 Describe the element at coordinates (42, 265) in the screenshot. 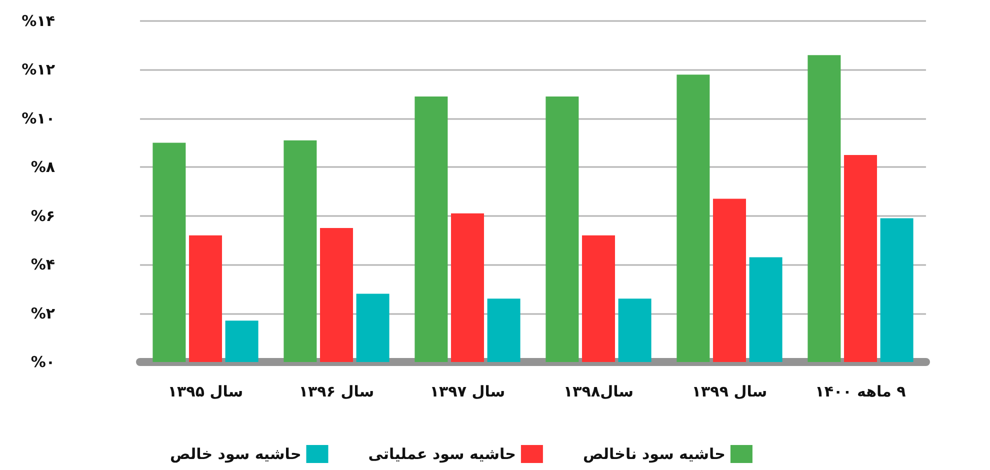

I see `y-tick-label: %۴` at that location.